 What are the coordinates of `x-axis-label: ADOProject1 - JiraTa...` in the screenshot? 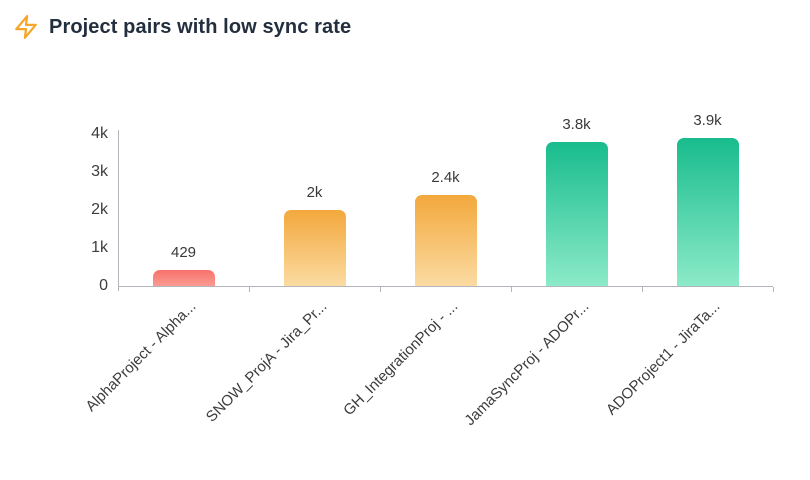 It's located at (663, 358).